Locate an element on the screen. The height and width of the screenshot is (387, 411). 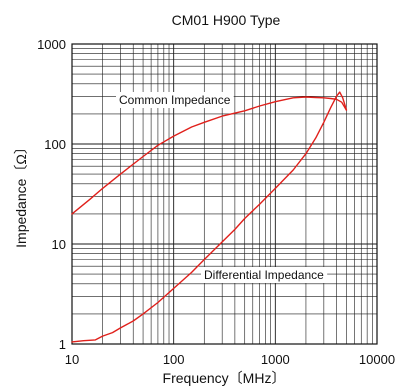
y-axis-label: Impedance〔Ω〕 is located at coordinates (21, 194).